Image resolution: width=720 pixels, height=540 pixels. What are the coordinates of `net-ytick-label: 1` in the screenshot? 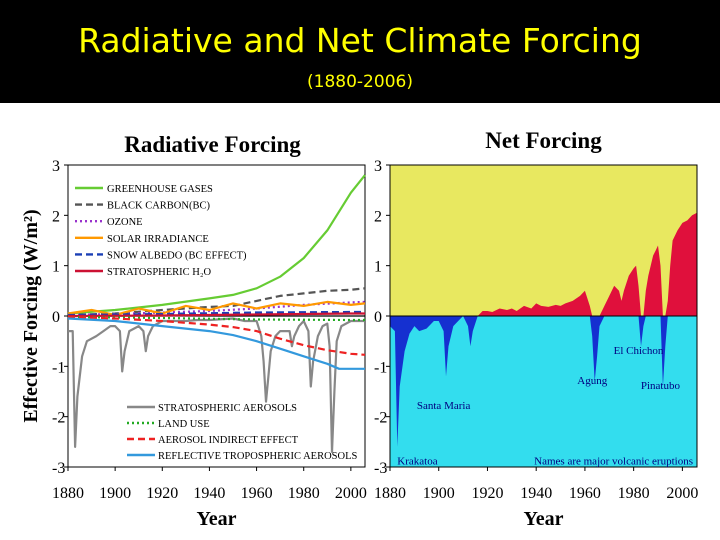 It's located at (378, 267).